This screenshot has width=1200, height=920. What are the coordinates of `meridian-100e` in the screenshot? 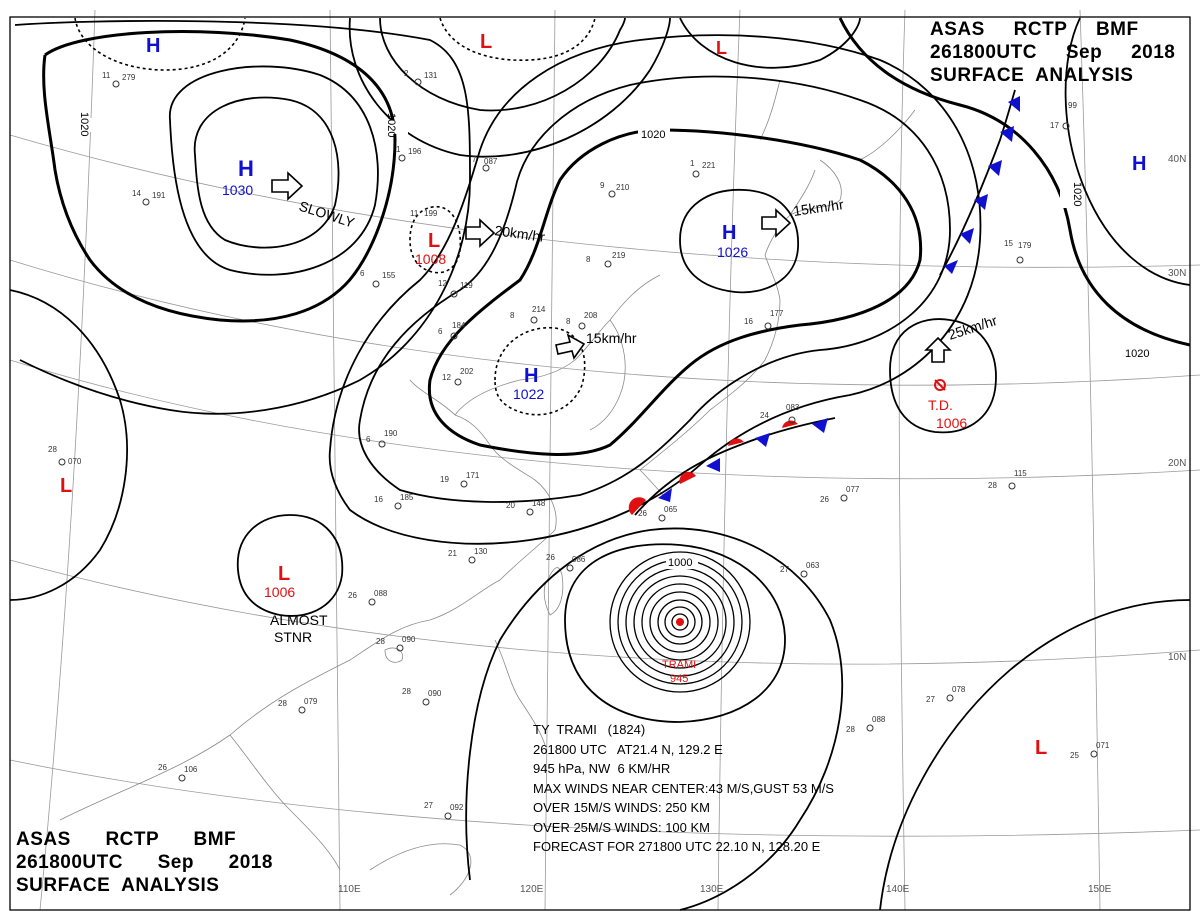 It's located at (67, 460).